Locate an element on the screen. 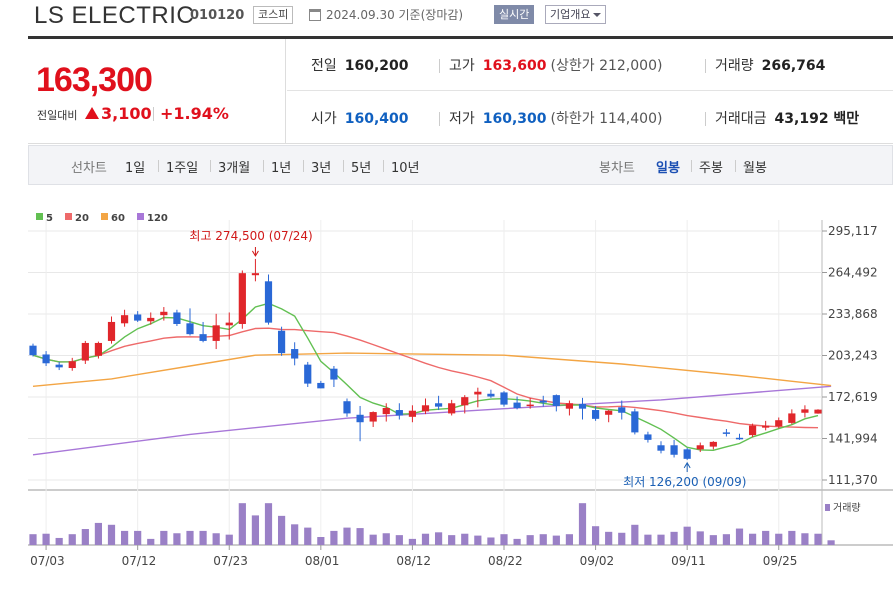 This screenshot has height=592, width=893. quote-date: 2024.09.30 기준(장마감) is located at coordinates (395, 15).